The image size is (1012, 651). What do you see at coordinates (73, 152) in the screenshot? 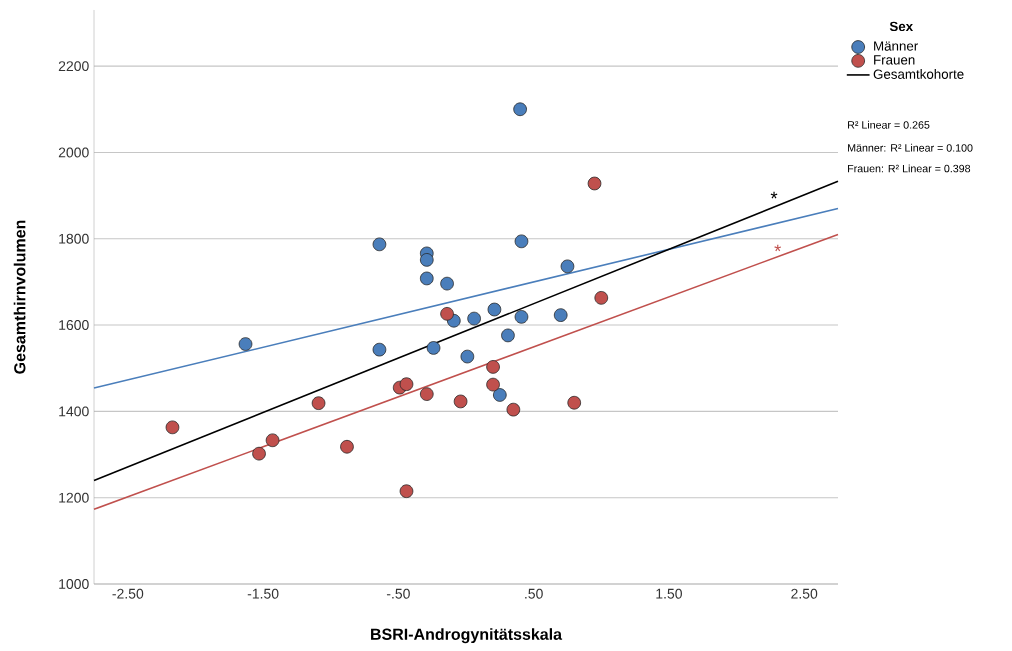
I see `y-tick-label: 2000` at bounding box center [73, 152].